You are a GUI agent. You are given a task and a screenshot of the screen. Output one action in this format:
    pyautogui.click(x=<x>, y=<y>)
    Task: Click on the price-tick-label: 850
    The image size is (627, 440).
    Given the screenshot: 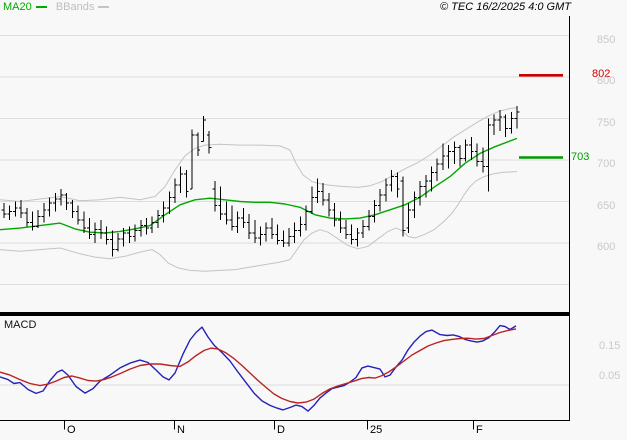 What is the action you would take?
    pyautogui.click(x=606, y=39)
    